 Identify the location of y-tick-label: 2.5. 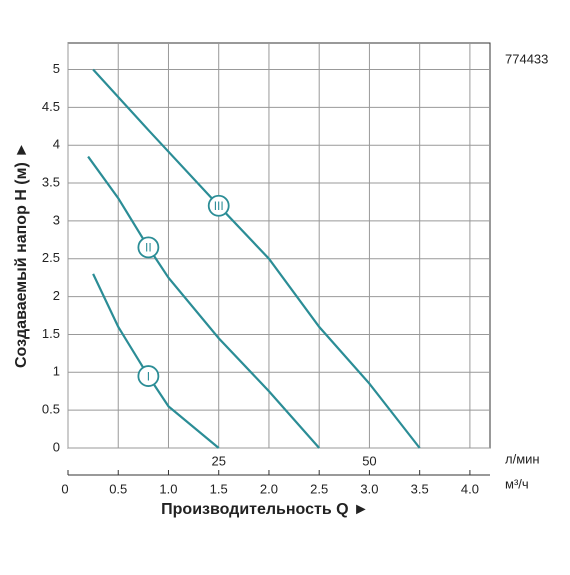
(51, 257).